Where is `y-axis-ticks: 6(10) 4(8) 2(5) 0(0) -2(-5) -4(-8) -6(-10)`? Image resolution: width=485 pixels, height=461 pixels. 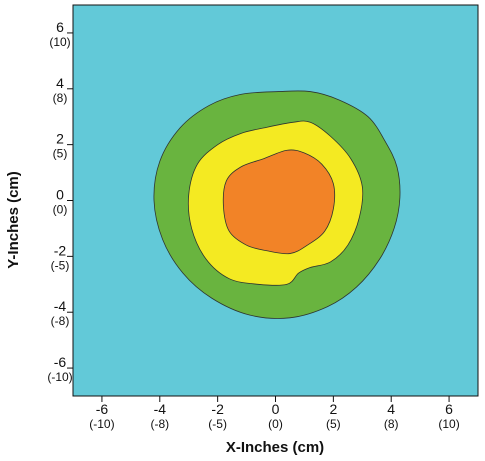 y-axis-ticks: 6(10) 4(8) 2(5) 0(0) -2(-5) -4(-8) -6(-10) is located at coordinates (60, 201).